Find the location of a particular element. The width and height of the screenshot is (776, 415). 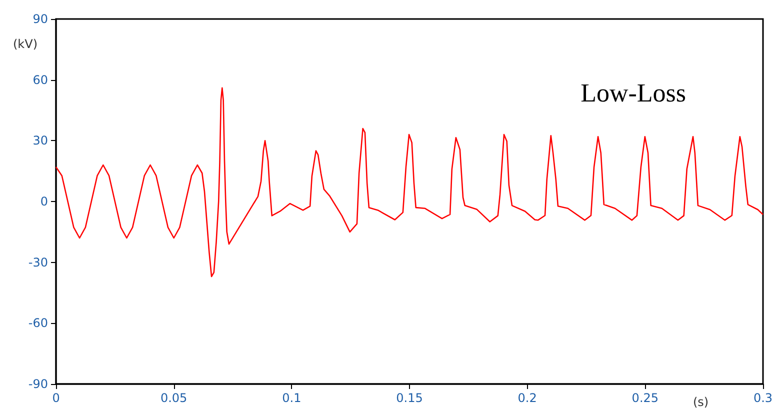

x-axis-title: (s) is located at coordinates (701, 402).